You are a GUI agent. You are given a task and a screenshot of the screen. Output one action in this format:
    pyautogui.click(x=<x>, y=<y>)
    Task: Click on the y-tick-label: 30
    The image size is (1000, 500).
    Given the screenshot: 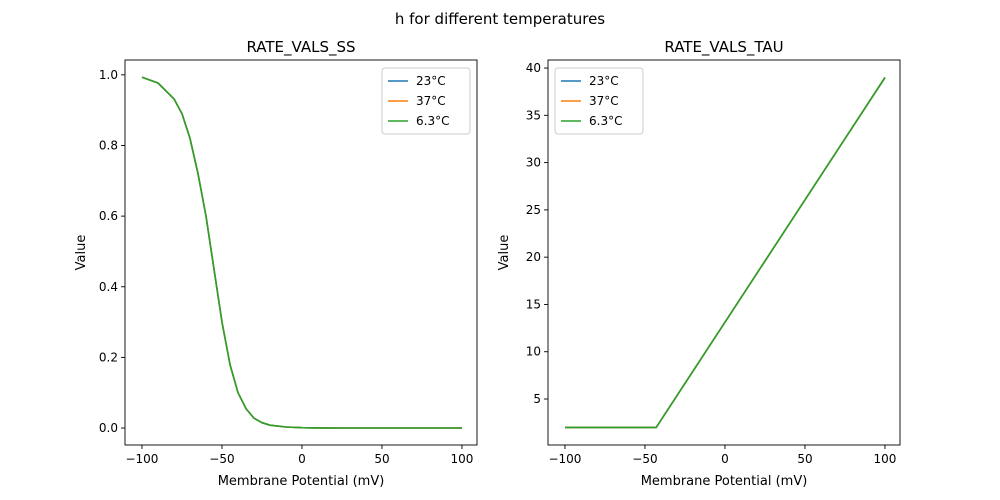 What is the action you would take?
    pyautogui.click(x=533, y=163)
    